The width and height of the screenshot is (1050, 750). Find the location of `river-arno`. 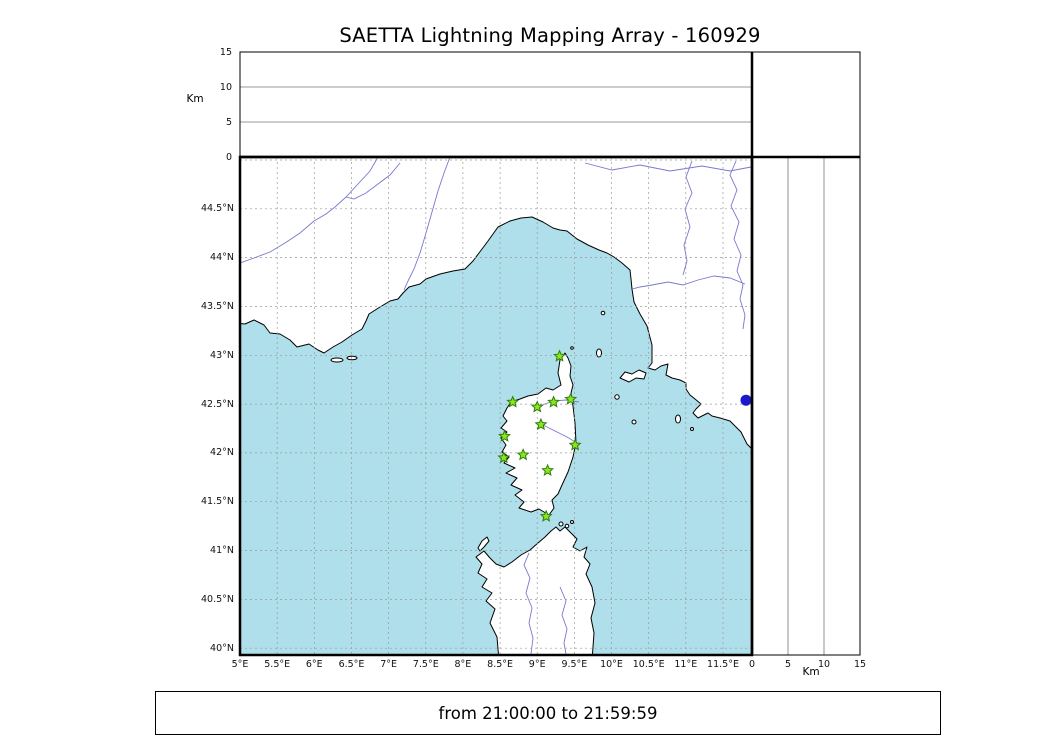

river-arno is located at coordinates (688, 282).